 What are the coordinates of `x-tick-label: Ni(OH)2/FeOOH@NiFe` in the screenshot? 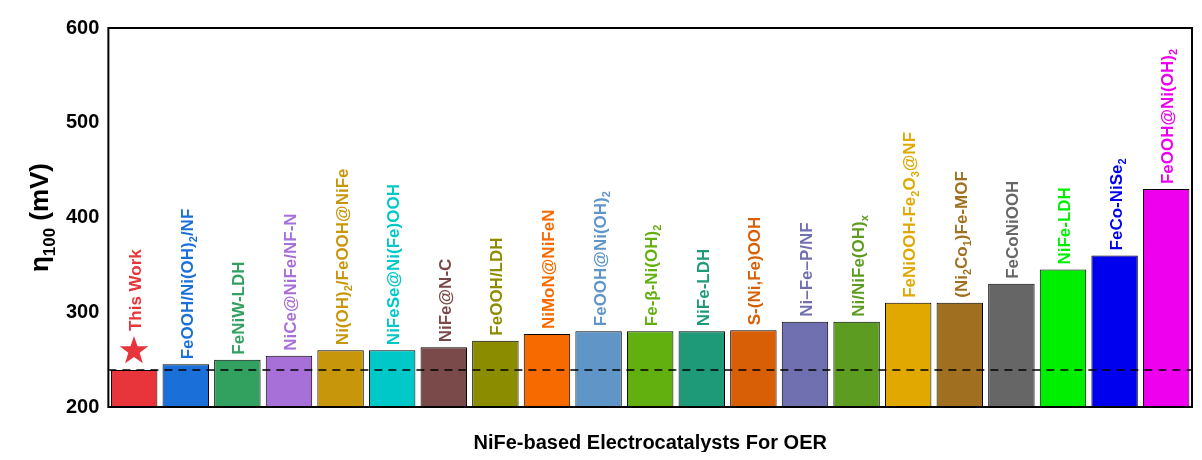 It's located at (343, 257).